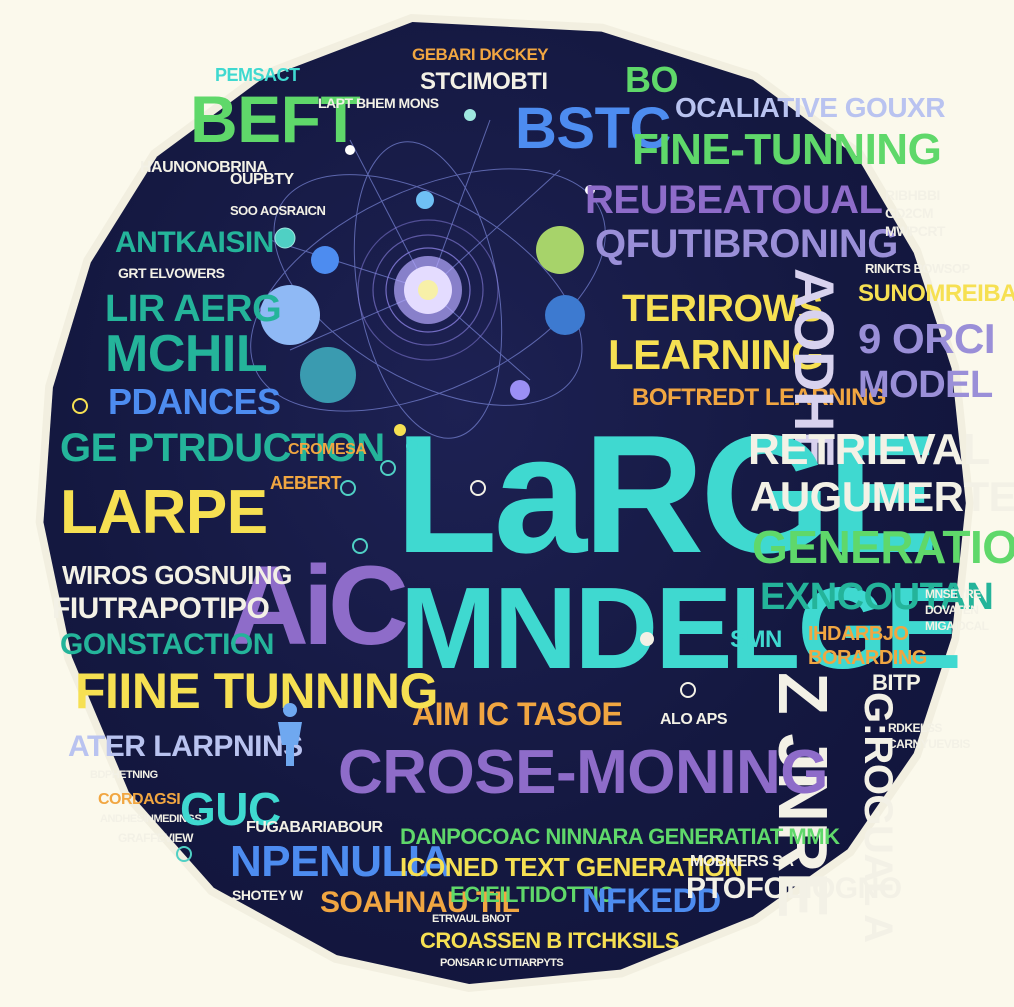 Image resolution: width=1014 pixels, height=1007 pixels. I want to click on word-ai: AiC, so click(318, 605).